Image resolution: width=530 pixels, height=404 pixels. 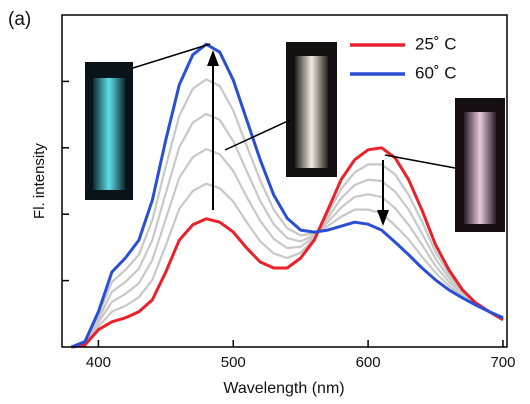 What do you see at coordinates (98, 362) in the screenshot?
I see `x-tick-label: 400` at bounding box center [98, 362].